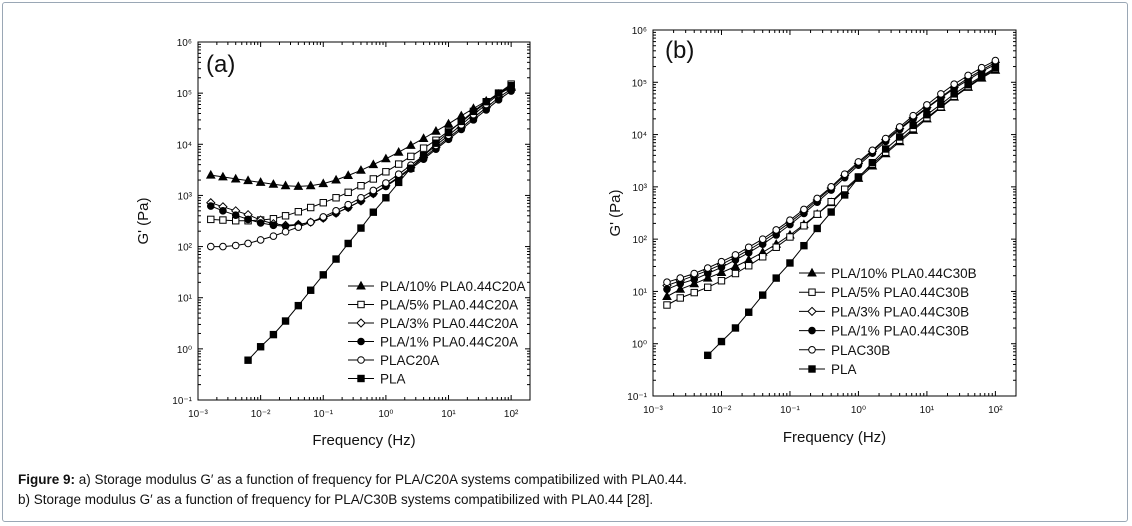 This screenshot has width=1132, height=526. Describe the element at coordinates (433, 305) in the screenshot. I see `legend-entry: PLA/5% PLA0.44C20A` at that location.